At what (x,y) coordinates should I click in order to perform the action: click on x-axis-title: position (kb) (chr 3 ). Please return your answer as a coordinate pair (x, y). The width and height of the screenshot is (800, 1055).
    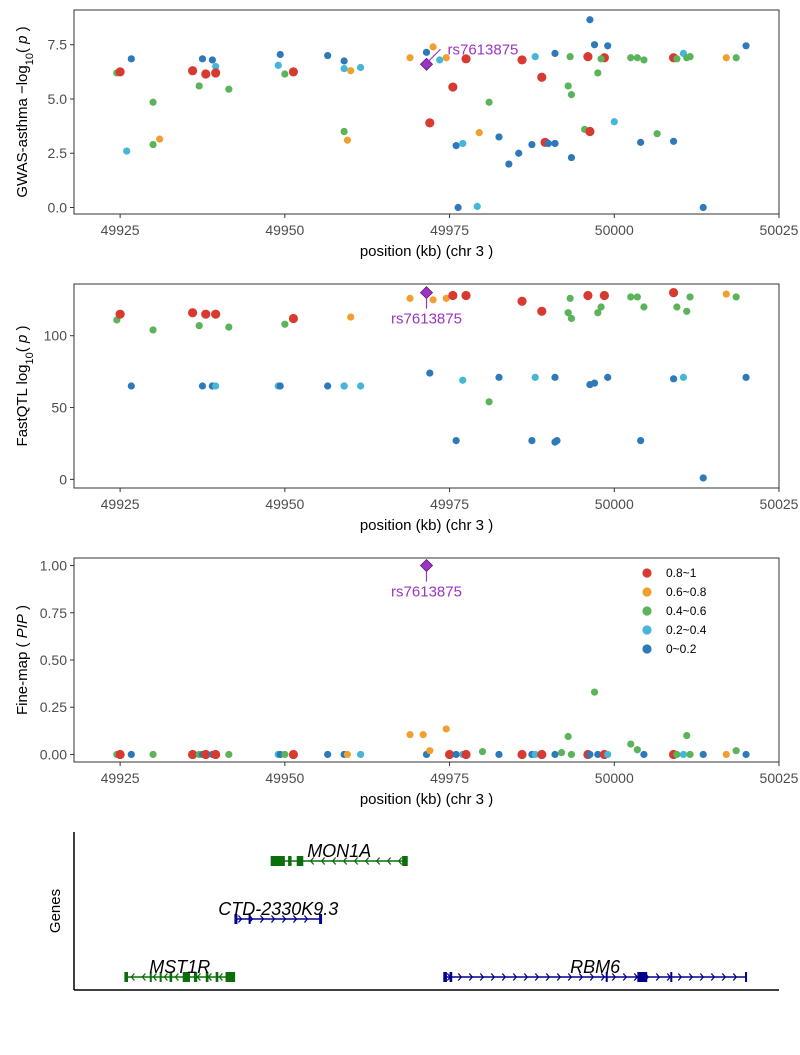
    Looking at the image, I should click on (426, 251).